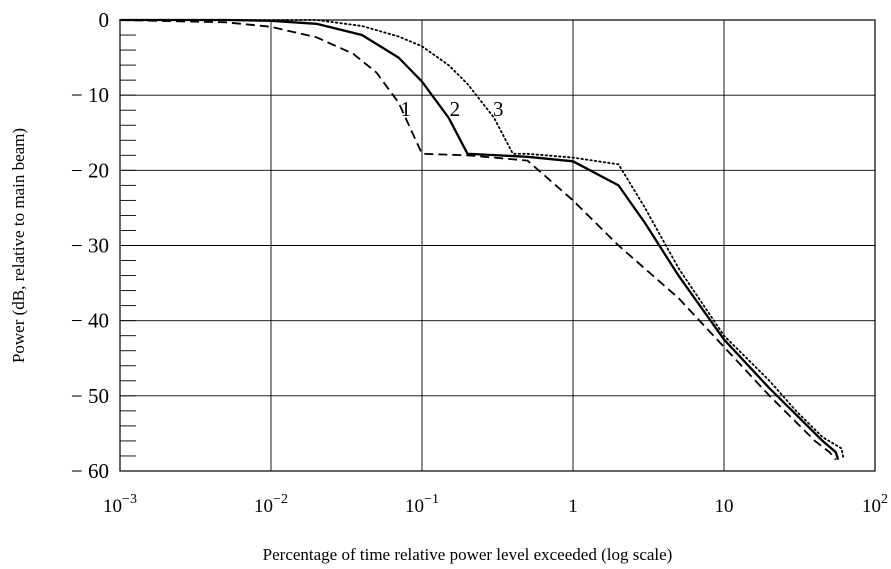 This screenshot has height=569, width=891. What do you see at coordinates (455, 109) in the screenshot?
I see `series-label-2: 2` at bounding box center [455, 109].